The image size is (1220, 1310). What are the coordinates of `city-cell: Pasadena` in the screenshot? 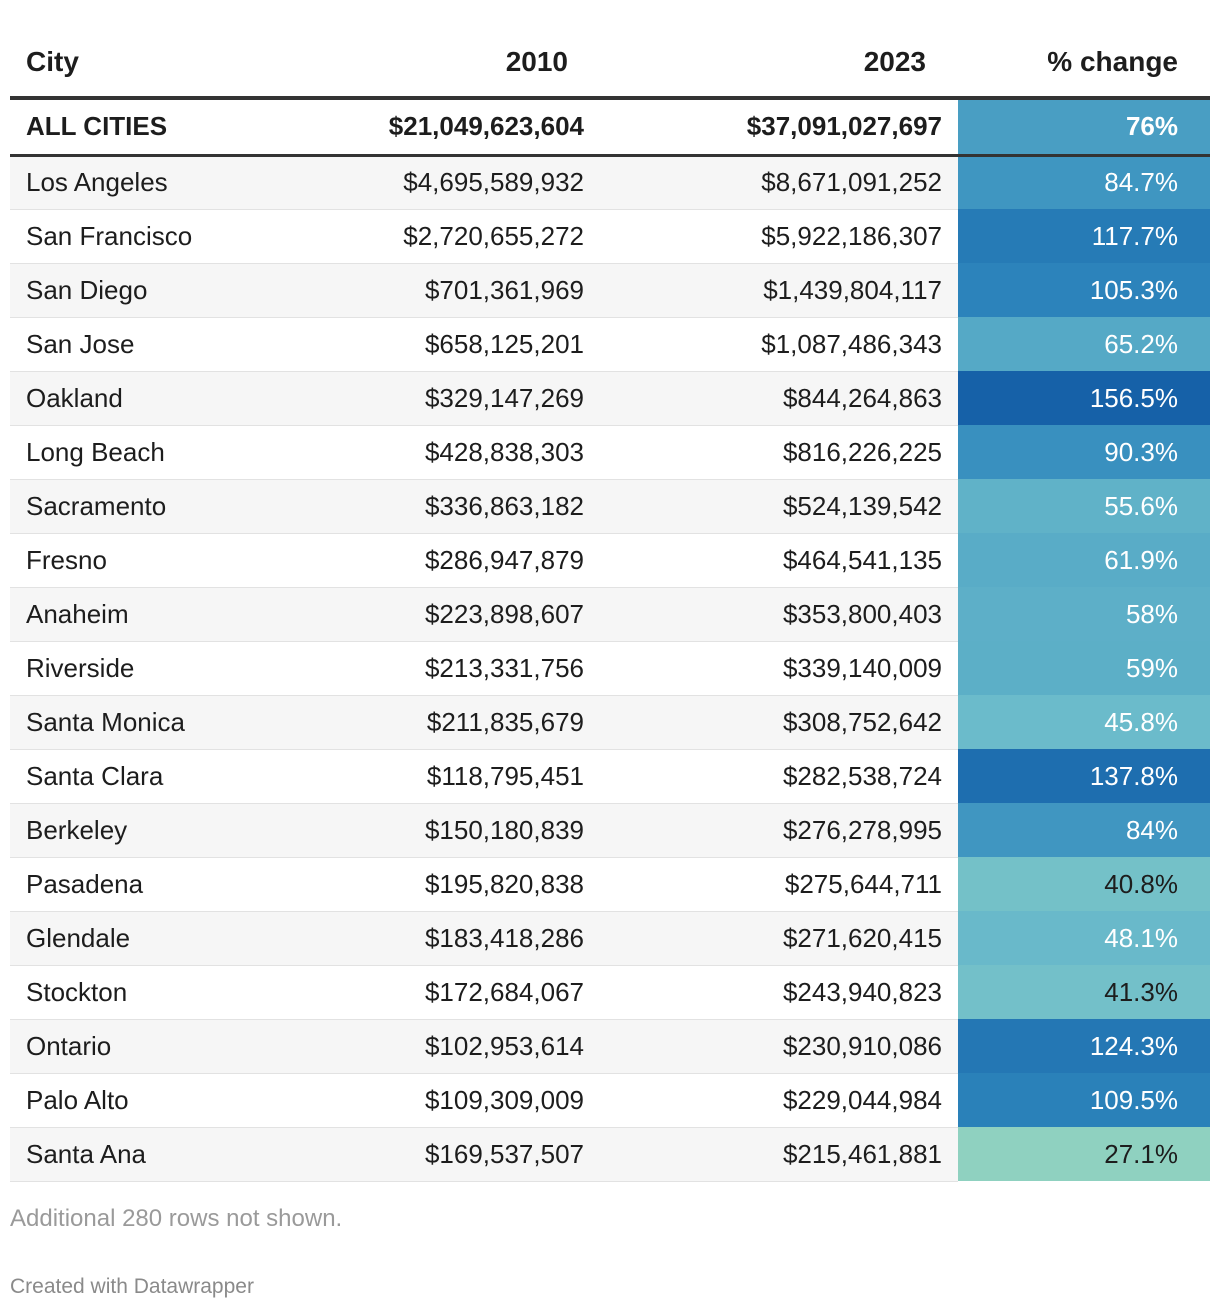 It's located at (186, 884).